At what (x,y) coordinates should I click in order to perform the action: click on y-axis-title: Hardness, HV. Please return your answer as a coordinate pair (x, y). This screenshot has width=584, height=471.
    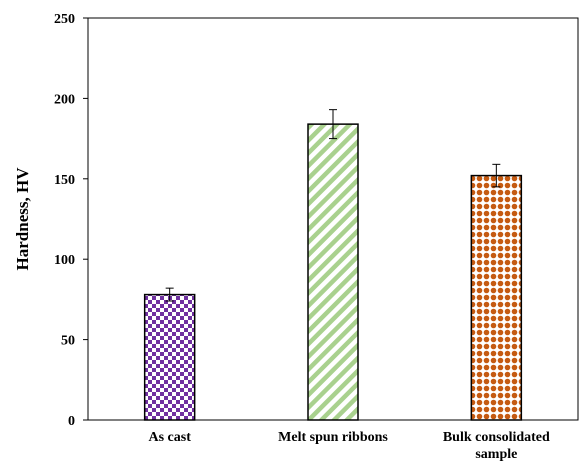
    Looking at the image, I should click on (22, 219).